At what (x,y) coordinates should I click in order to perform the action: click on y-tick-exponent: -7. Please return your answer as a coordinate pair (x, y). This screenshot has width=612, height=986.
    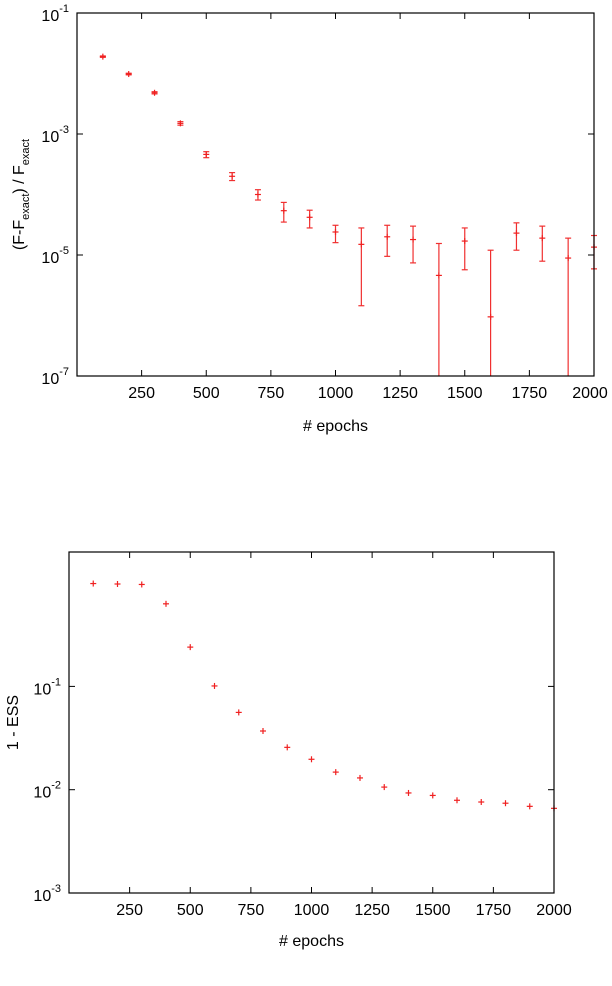
    Looking at the image, I should click on (64, 372).